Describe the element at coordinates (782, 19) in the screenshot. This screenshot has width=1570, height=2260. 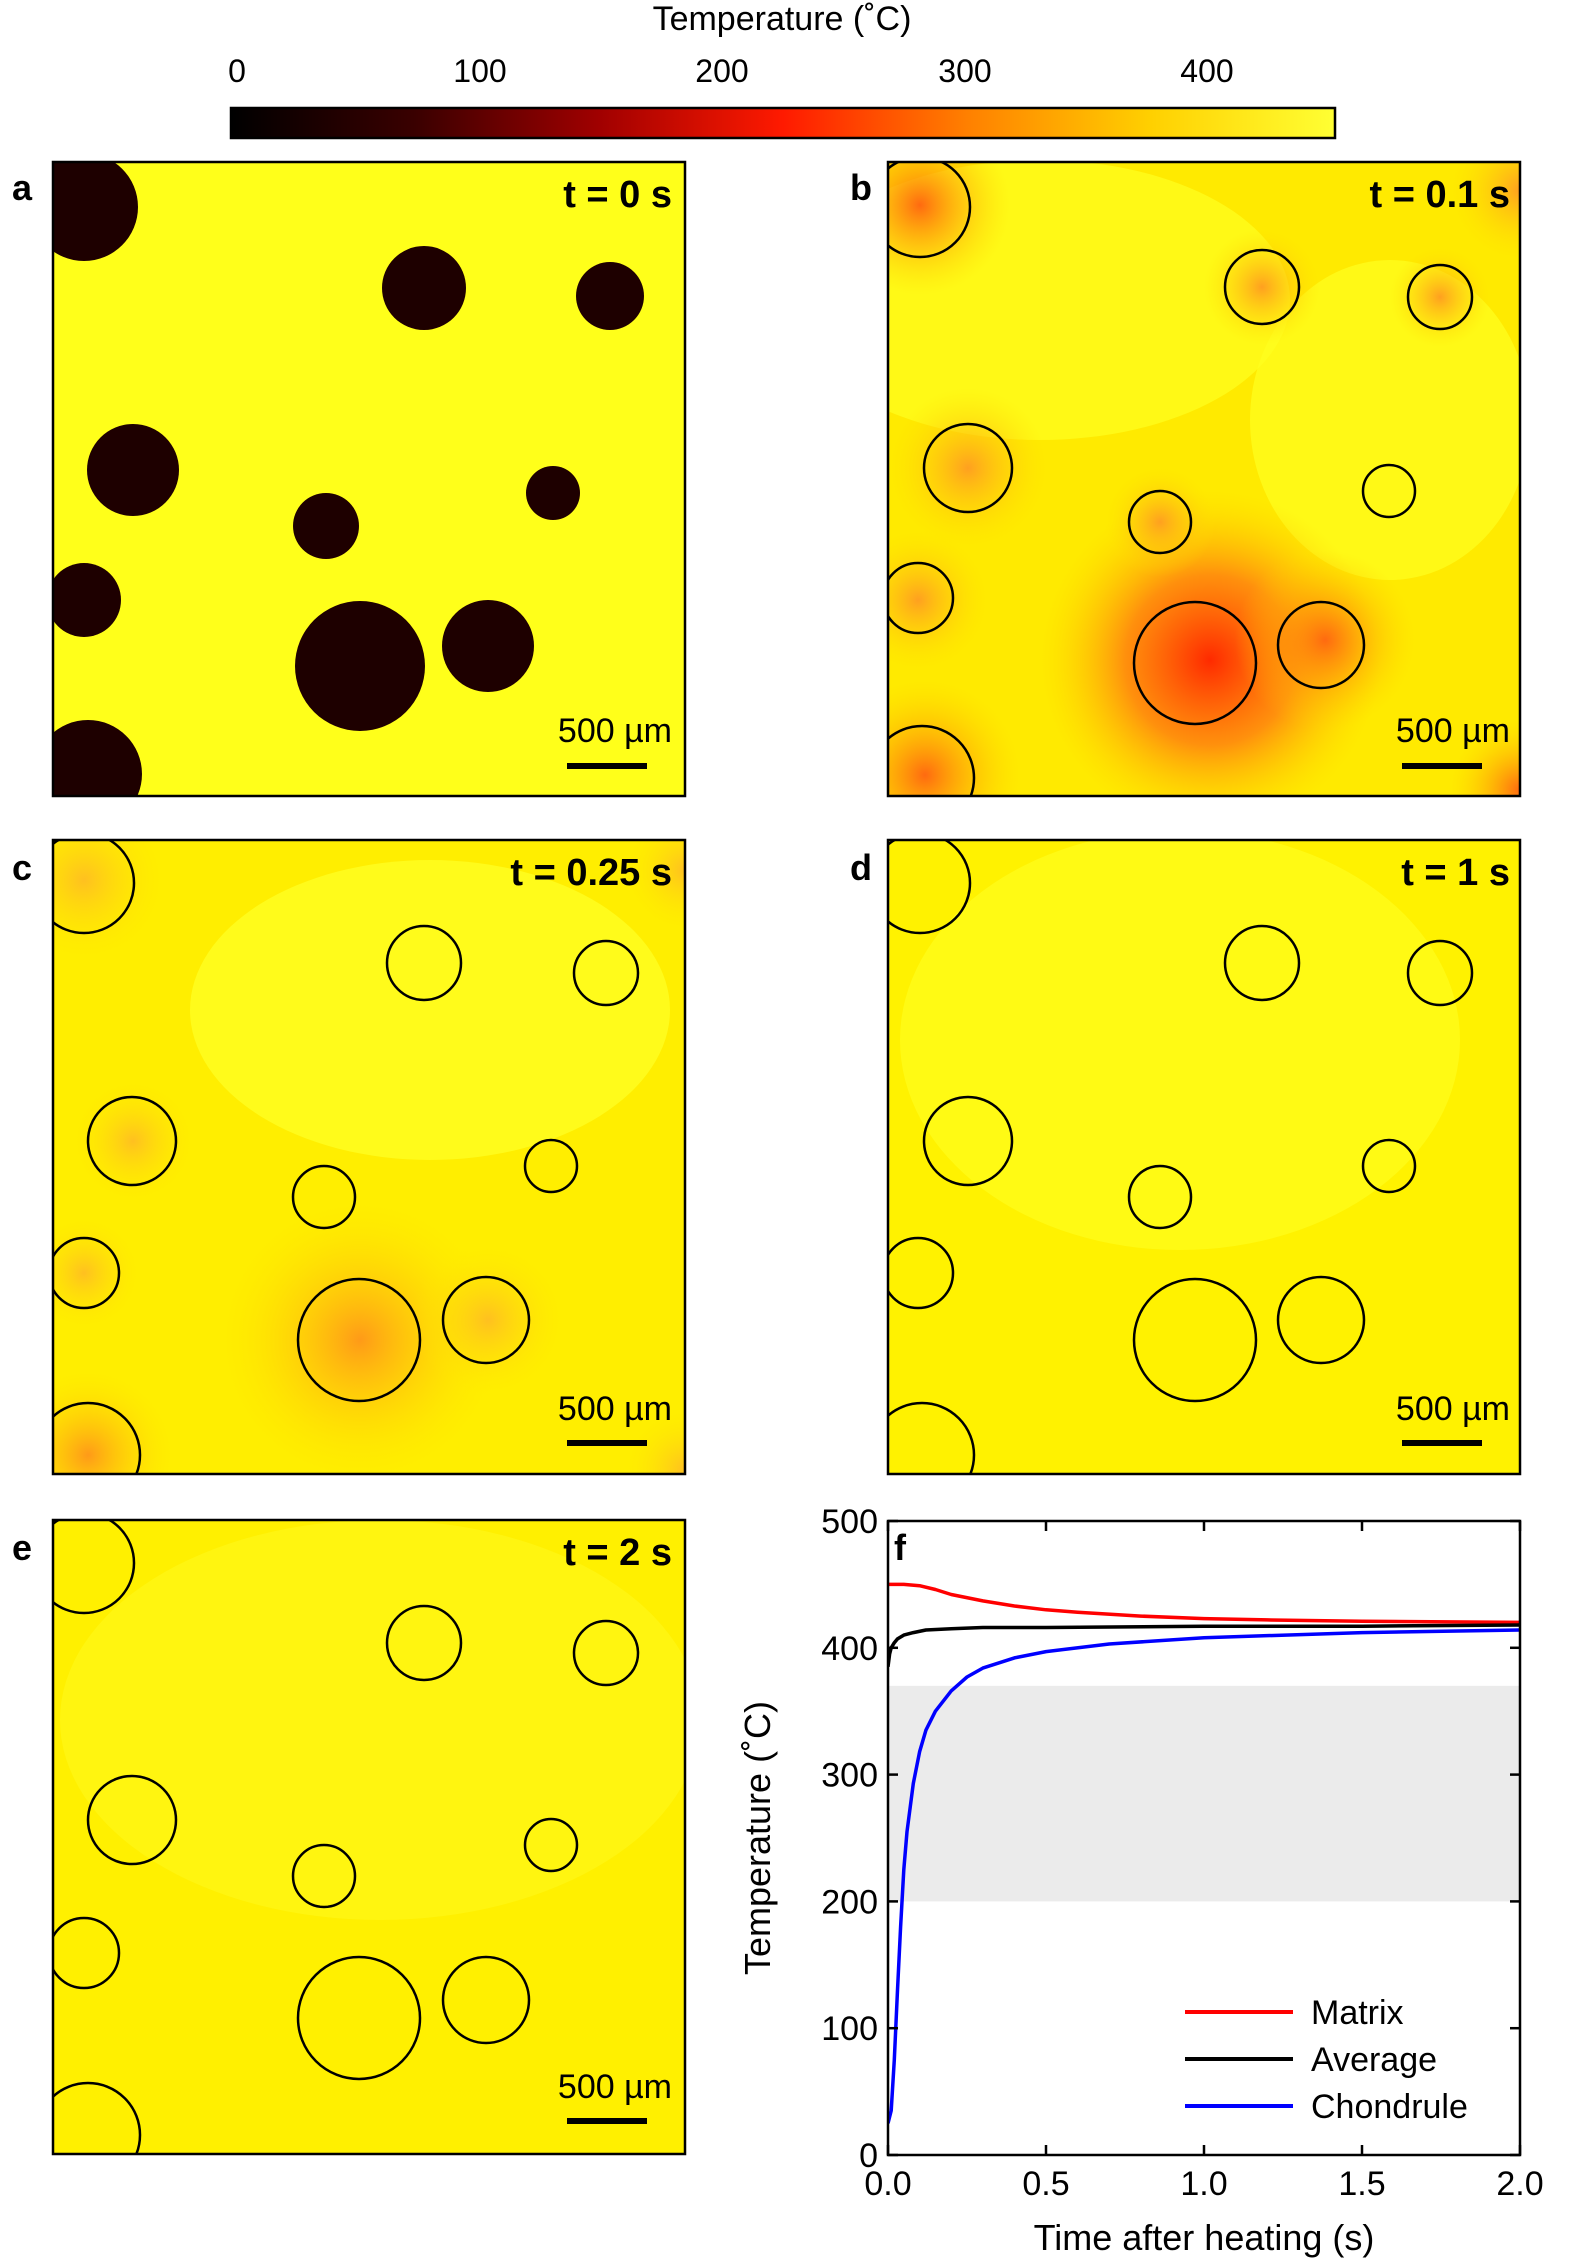
I see `colorbar-title: Temperature (˚C)` at that location.